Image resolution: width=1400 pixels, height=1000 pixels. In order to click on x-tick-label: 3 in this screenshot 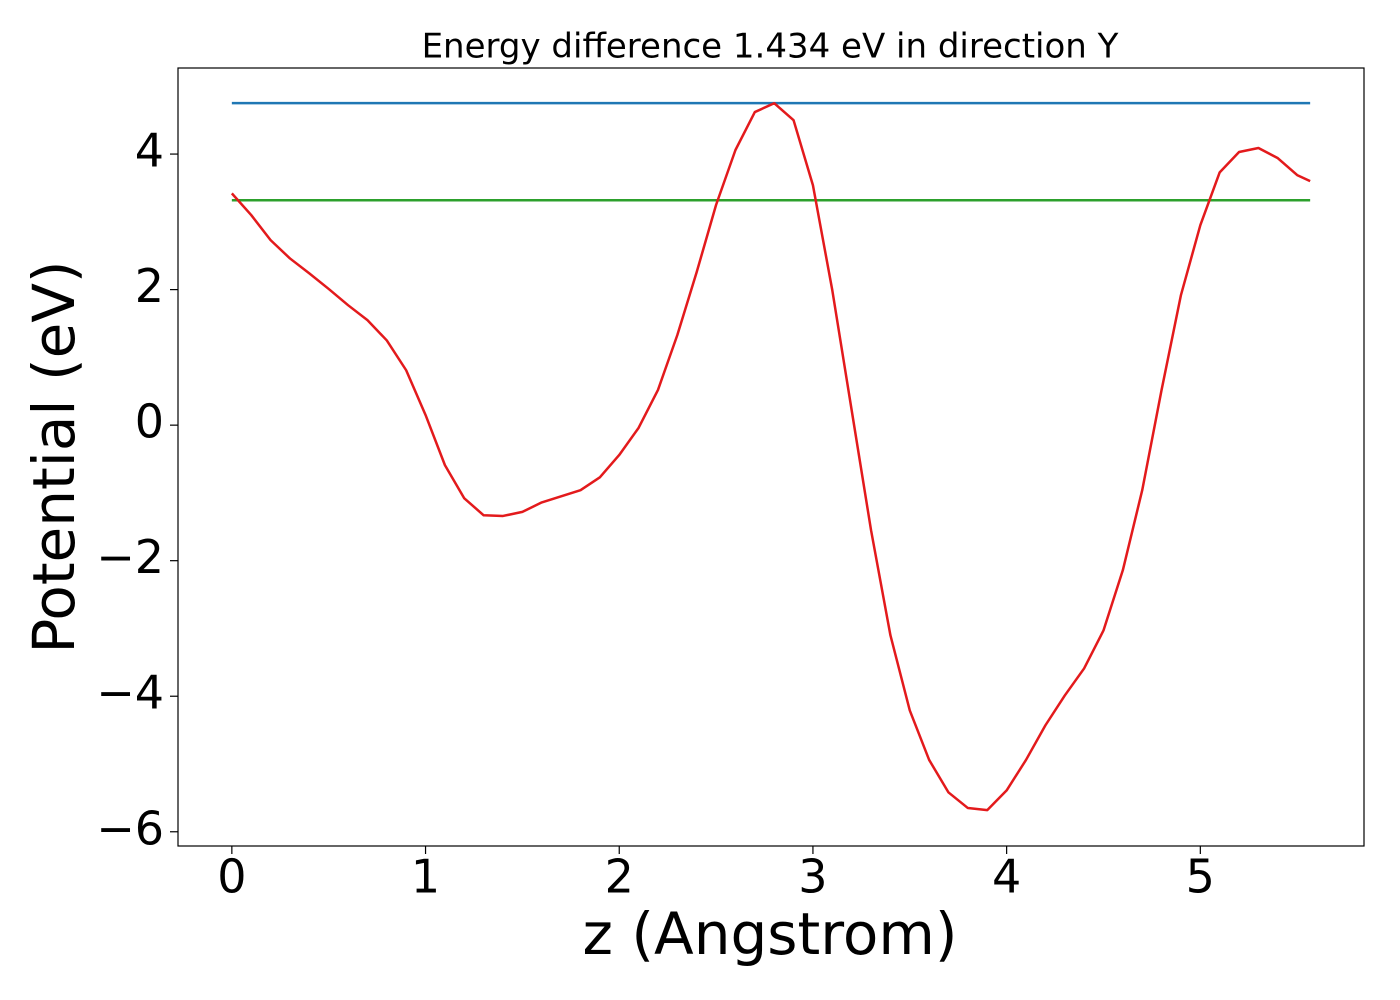, I will do `click(812, 877)`.